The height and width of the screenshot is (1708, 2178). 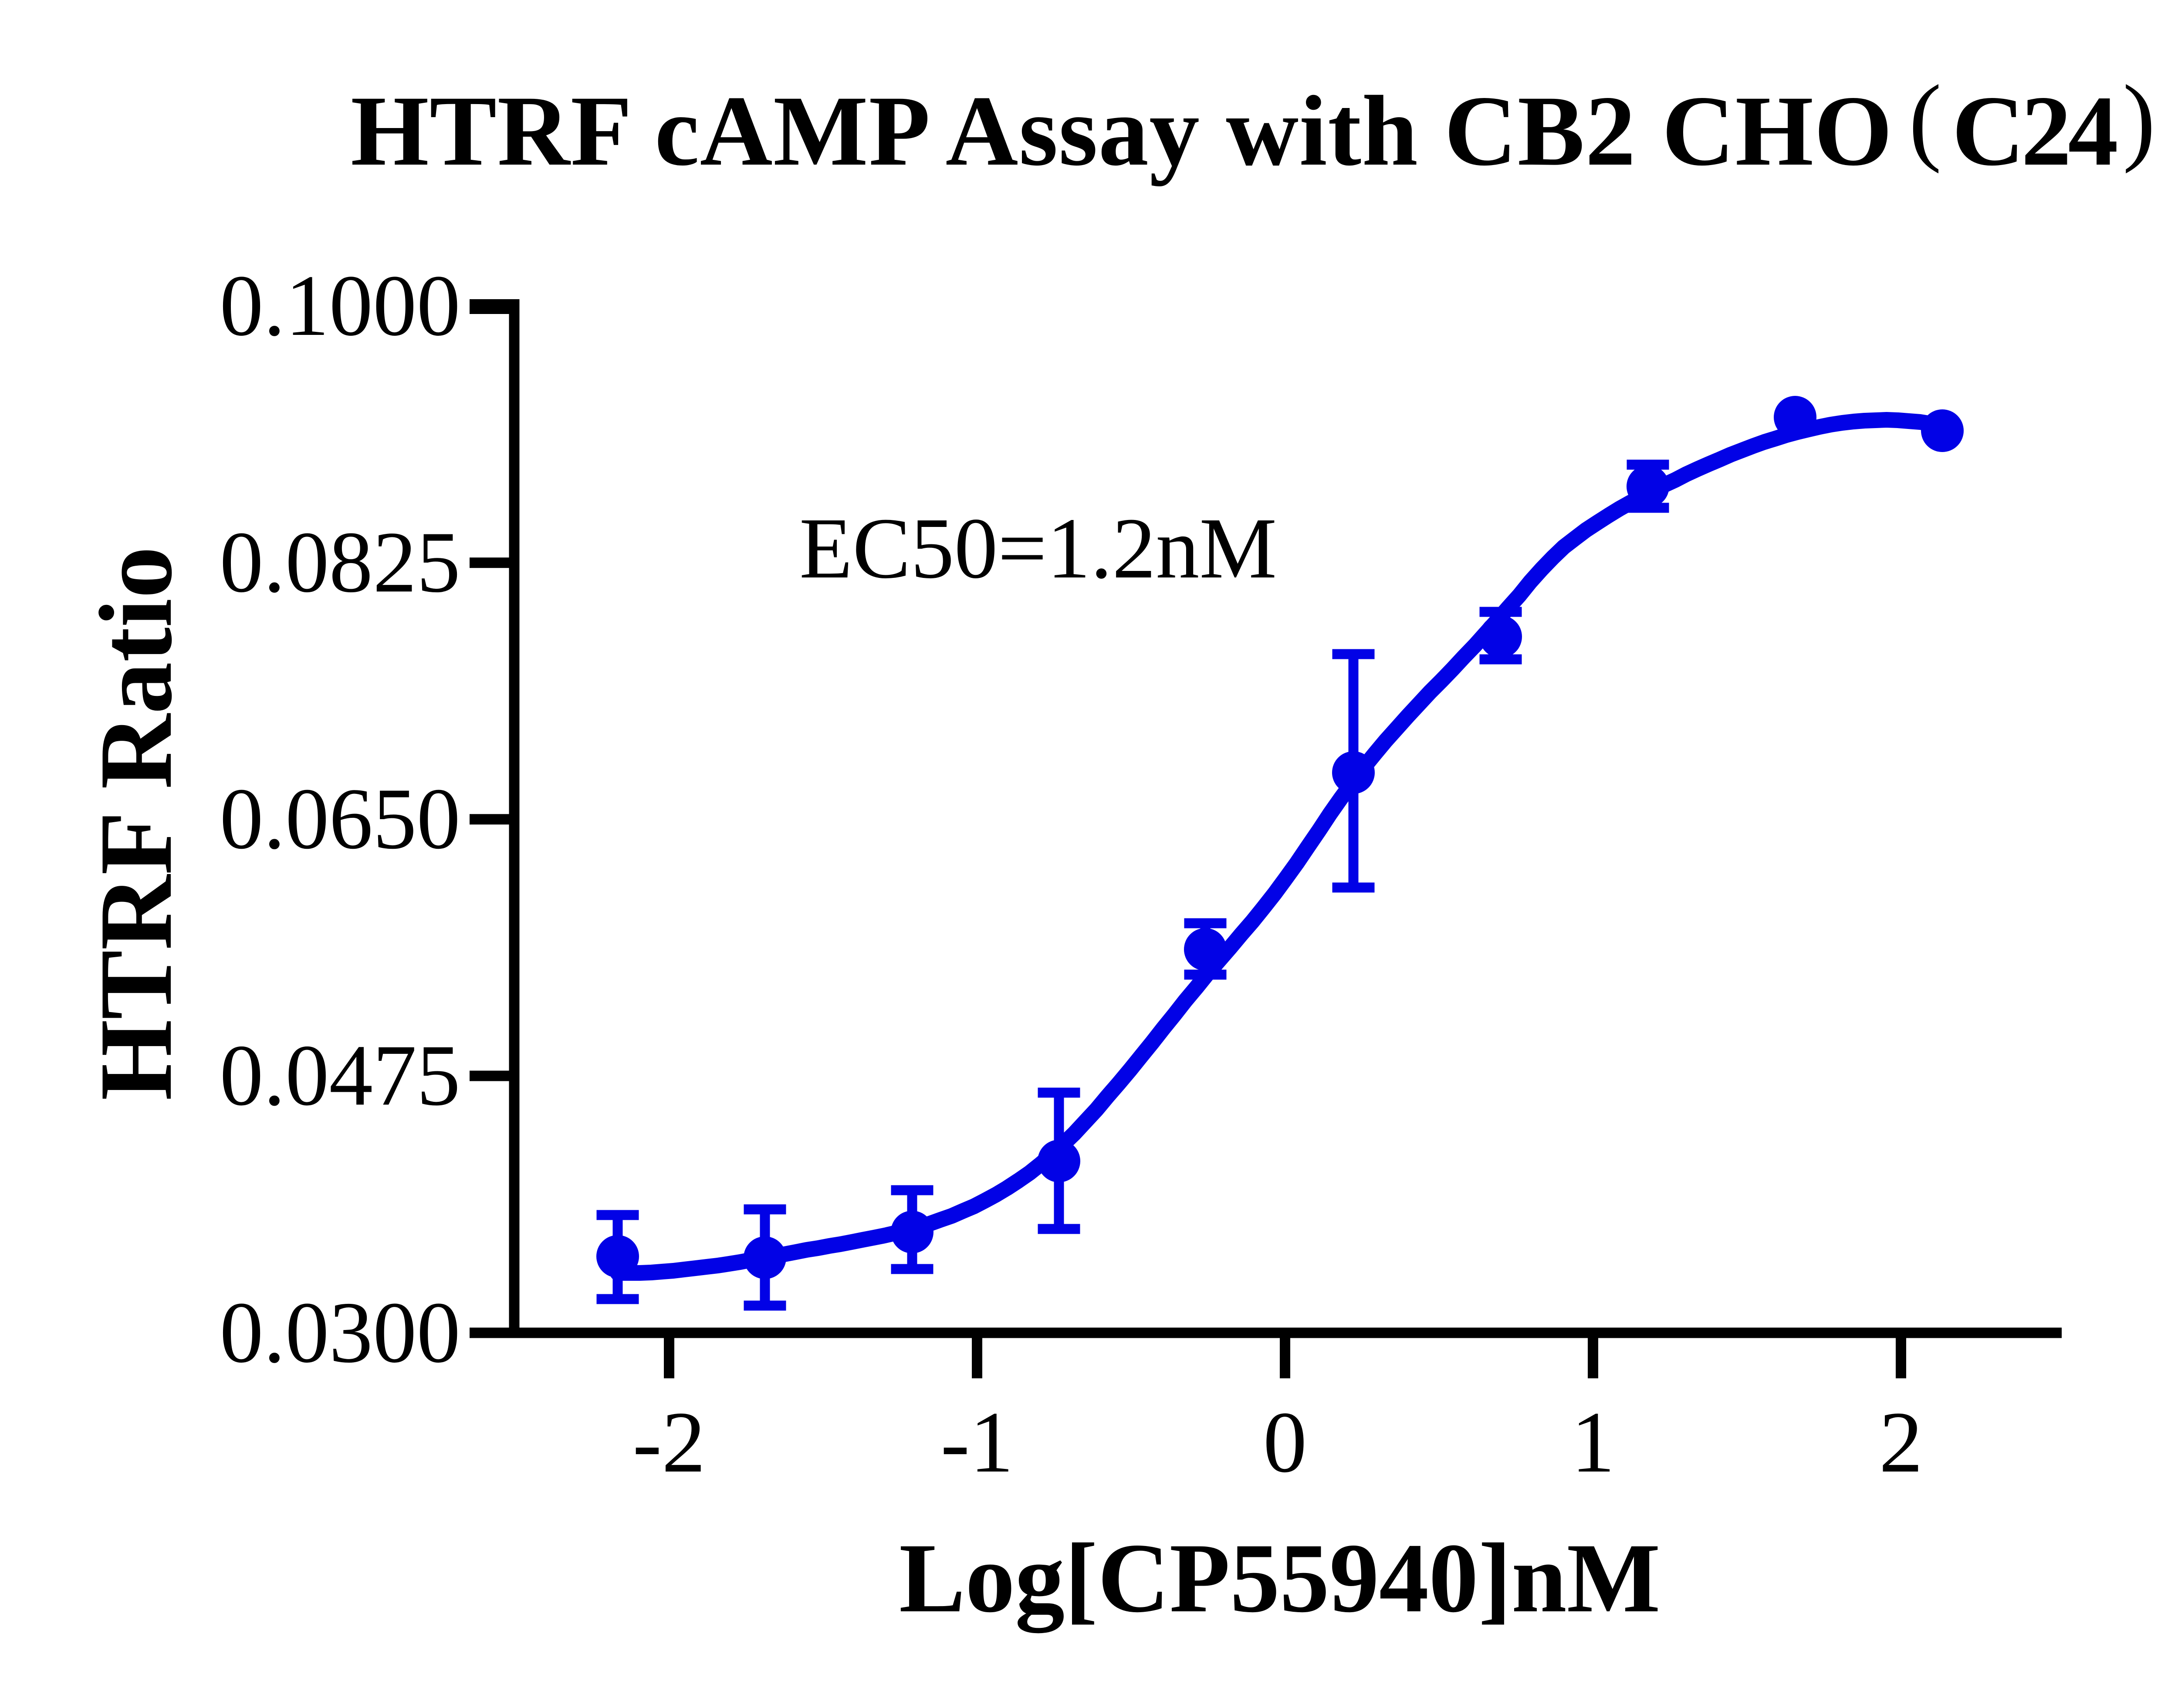 What do you see at coordinates (1593, 1442) in the screenshot?
I see `svg-text: 1` at bounding box center [1593, 1442].